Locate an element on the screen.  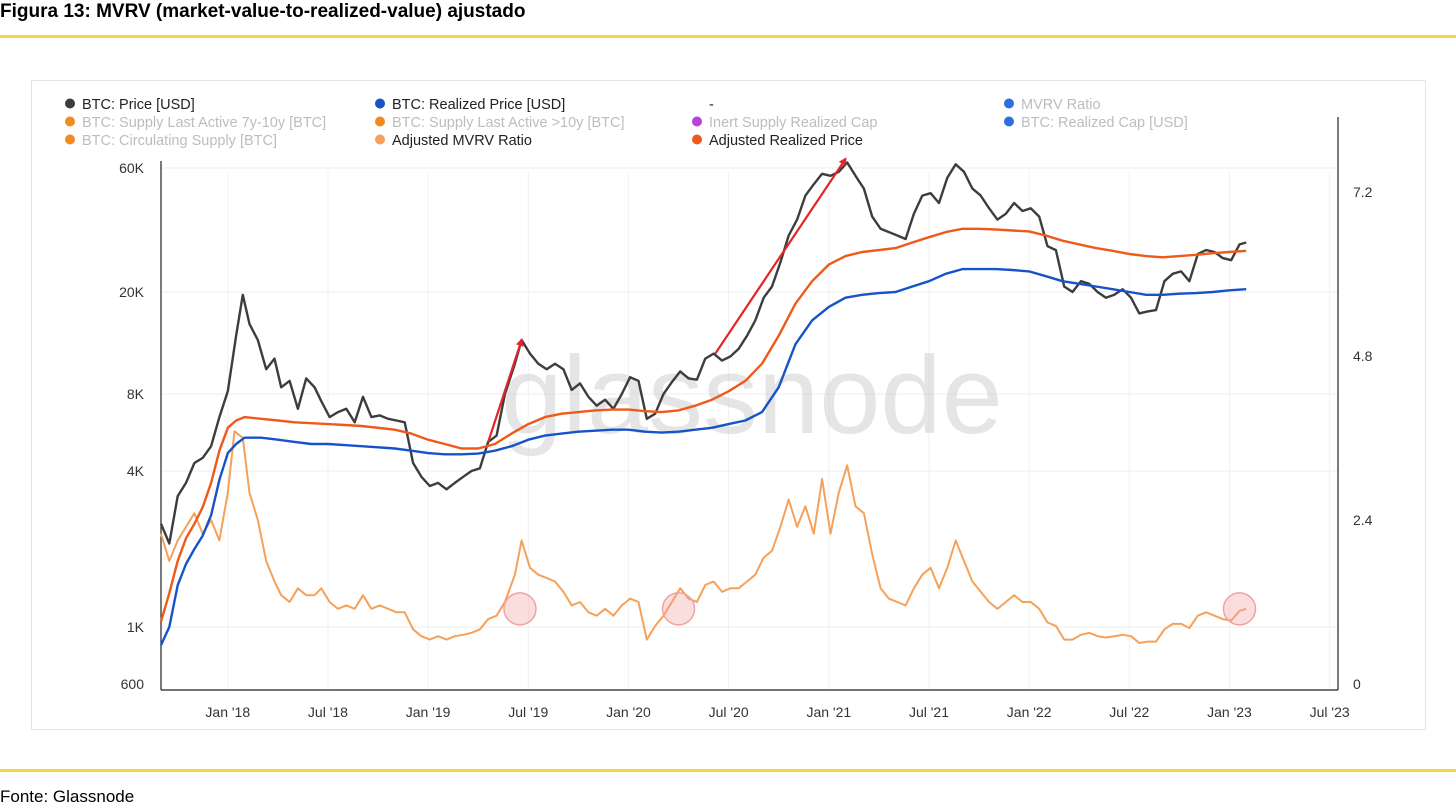
legend-label: MVRV Ratio is located at coordinates (1061, 105).